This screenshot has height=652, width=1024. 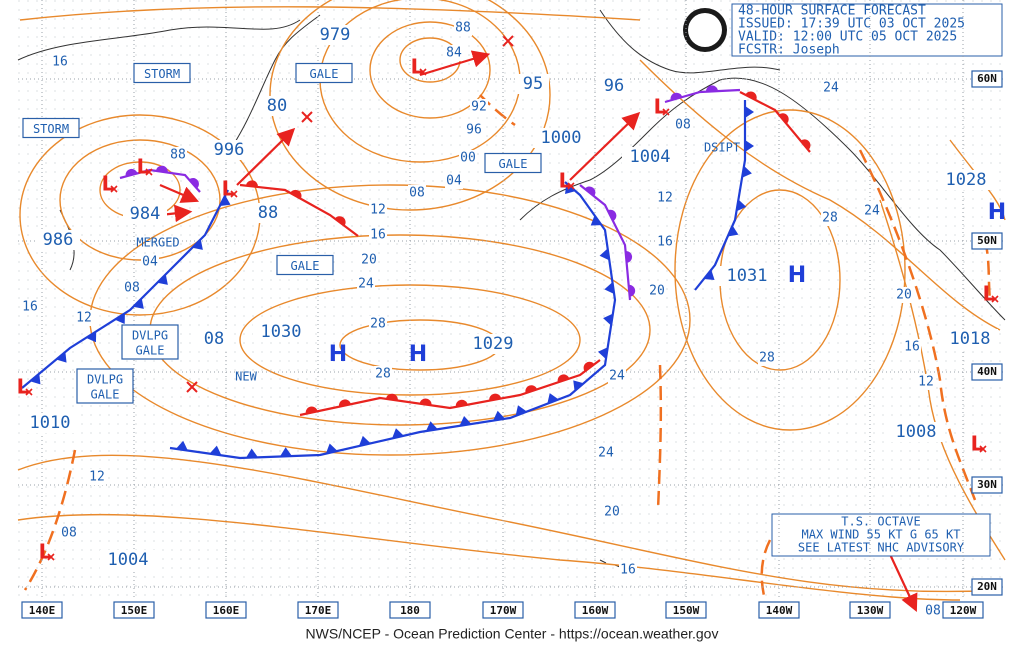 I want to click on isobar-label: 96, so click(x=474, y=130).